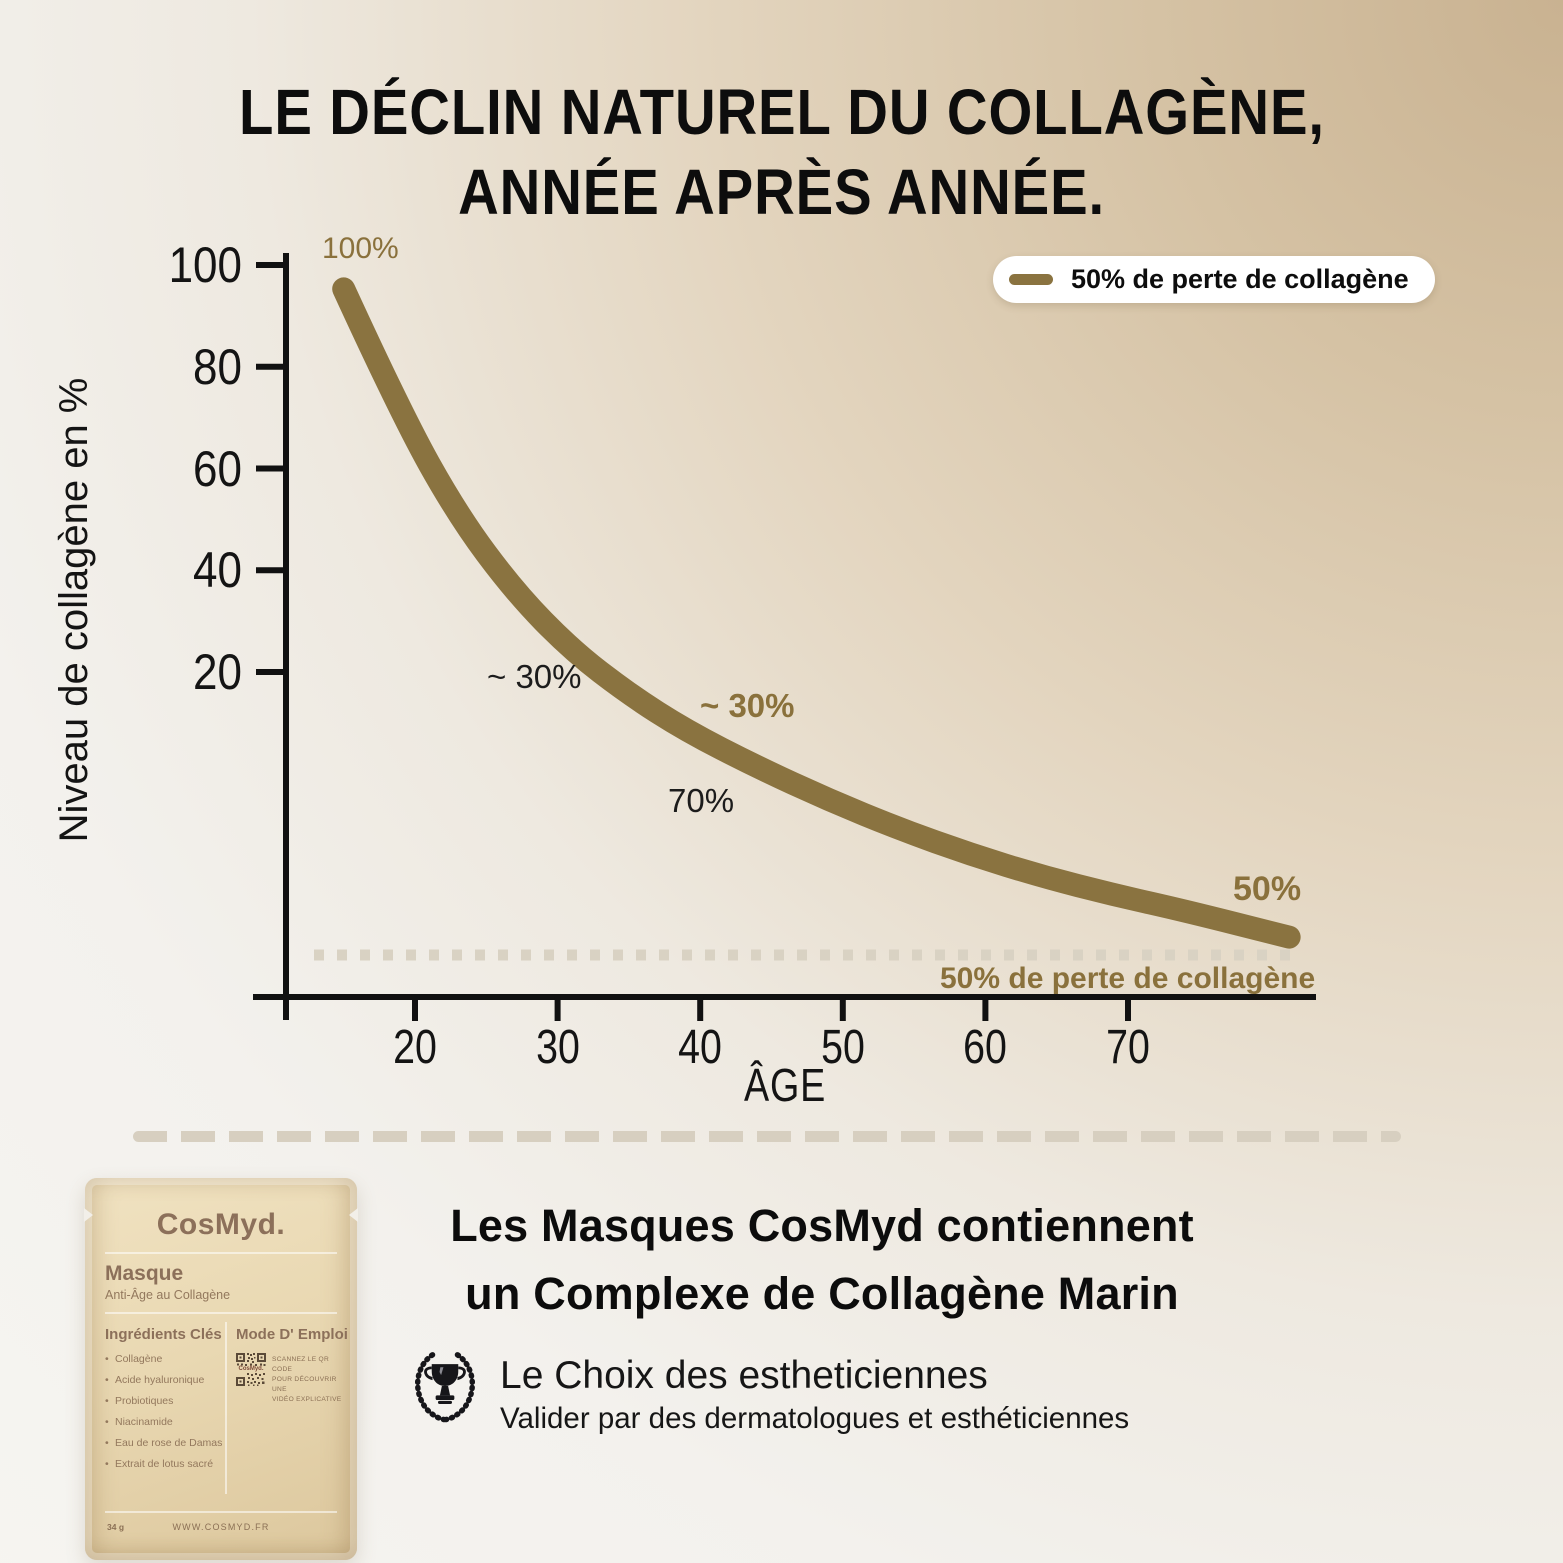  What do you see at coordinates (161, 1464) in the screenshot?
I see `ingredient-item: Extrait de lotus sacré` at bounding box center [161, 1464].